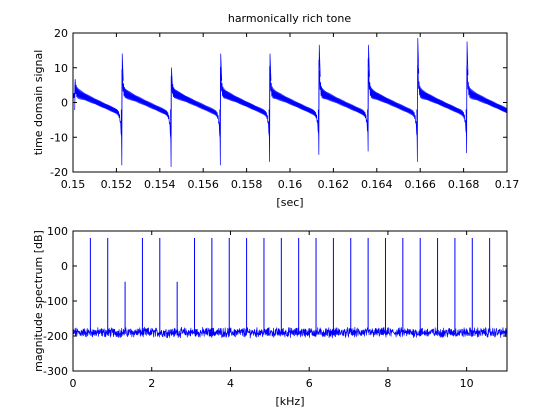 This screenshot has width=560, height=420. I want to click on top-y-tick-label: 10, so click(61, 68).